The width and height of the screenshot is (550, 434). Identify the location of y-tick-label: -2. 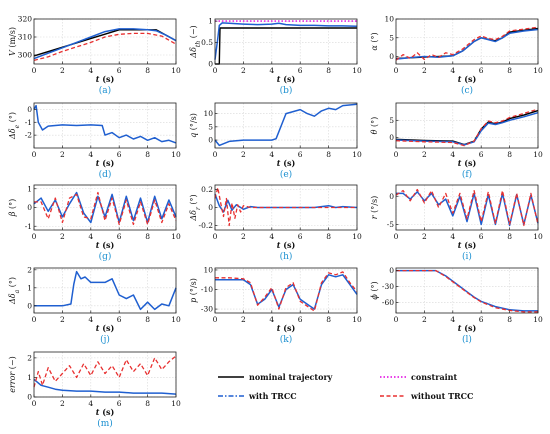
(29, 135).